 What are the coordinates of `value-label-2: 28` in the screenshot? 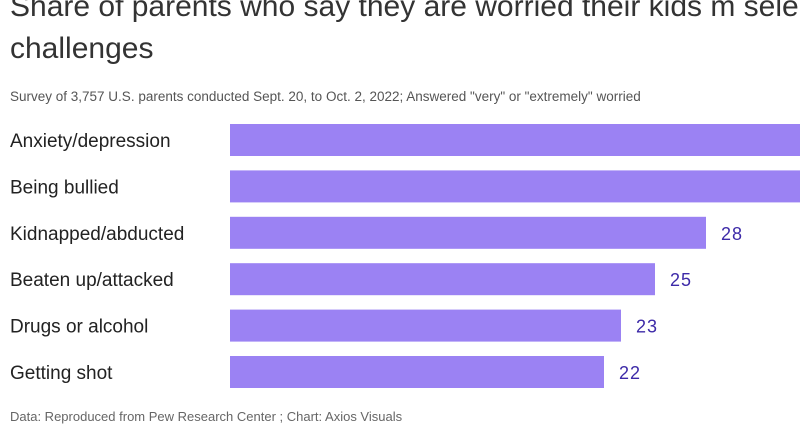 It's located at (732, 234).